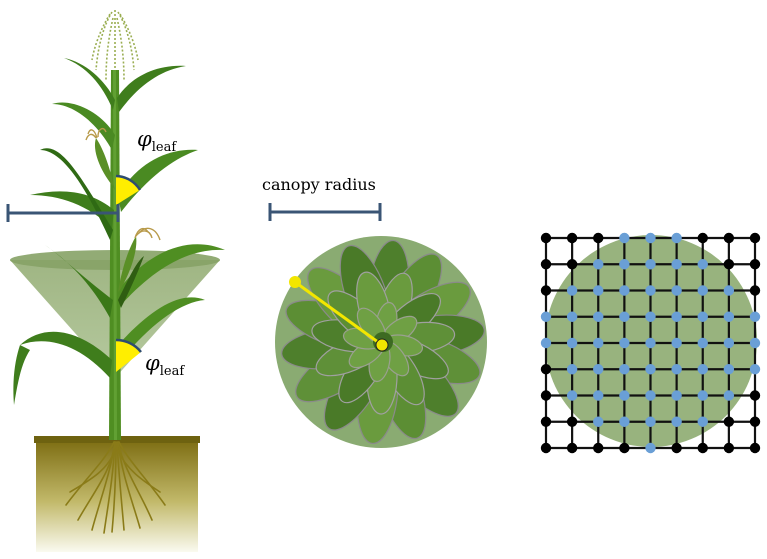 This screenshot has width=767, height=559. I want to click on lattice-grid-icon, so click(650, 343).